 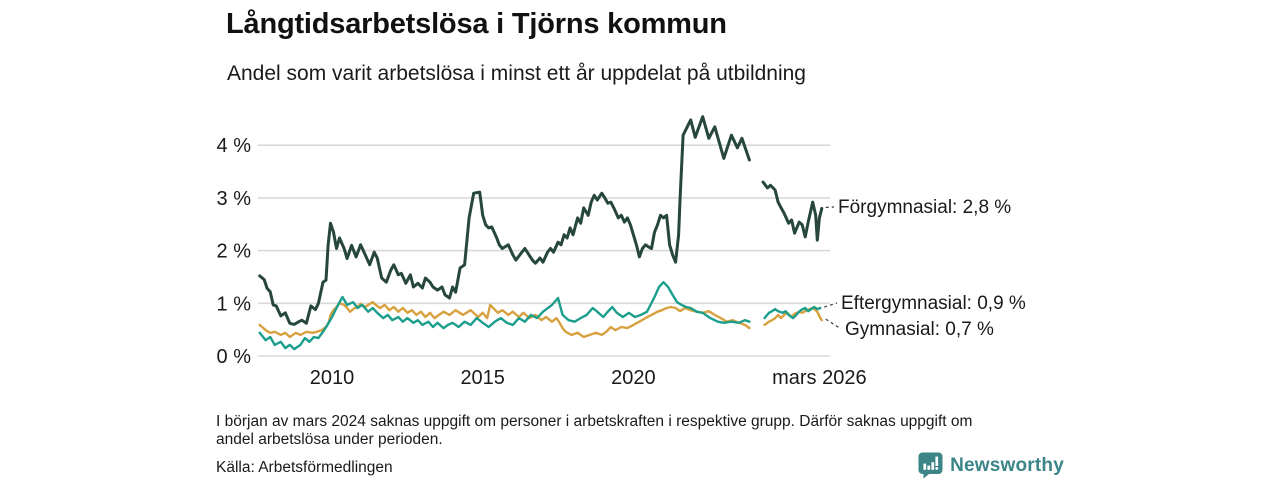 I want to click on y-tick-label: 4 %, so click(x=234, y=146).